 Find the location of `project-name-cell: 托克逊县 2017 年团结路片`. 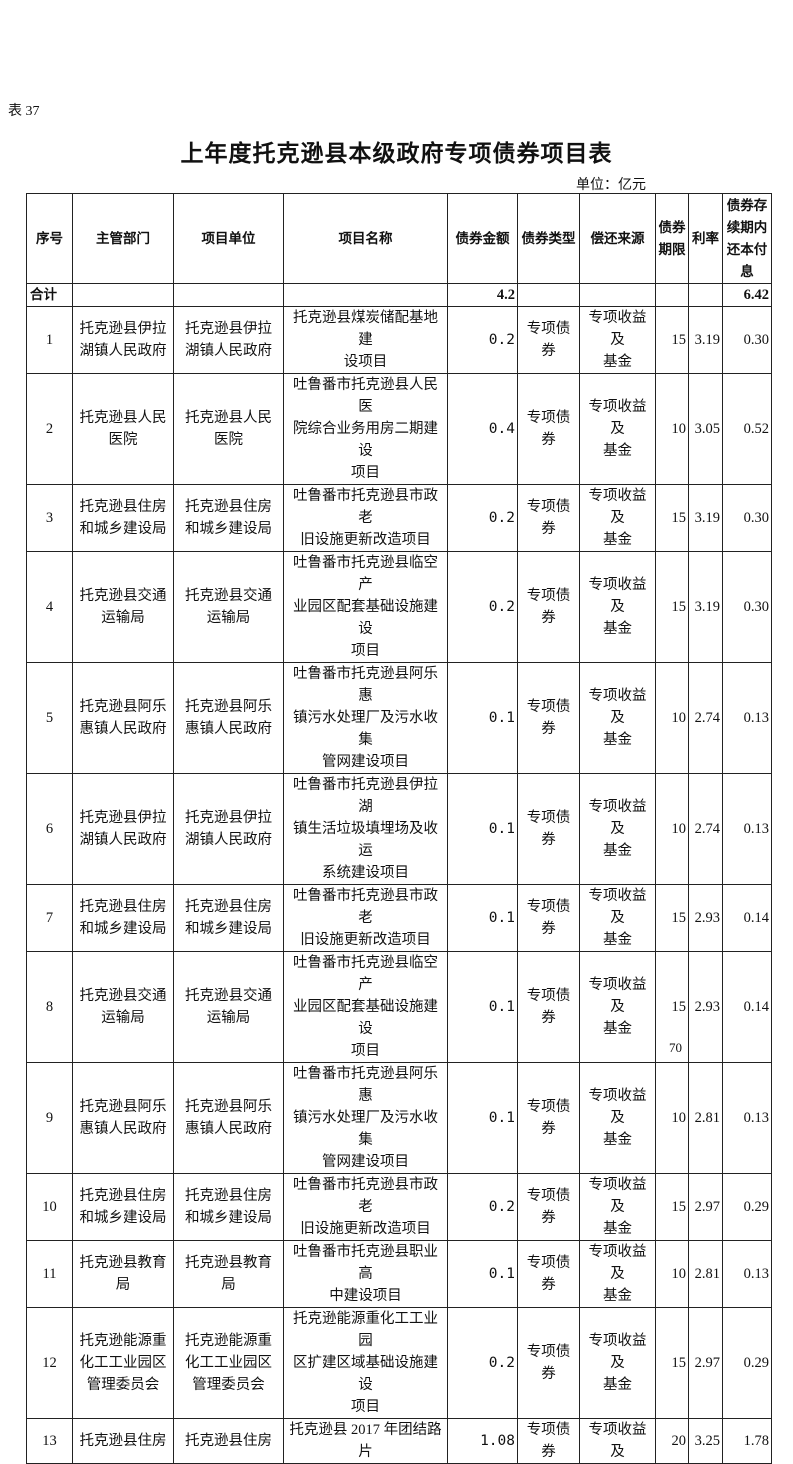

project-name-cell: 托克逊县 2017 年团结路片 is located at coordinates (365, 1441).